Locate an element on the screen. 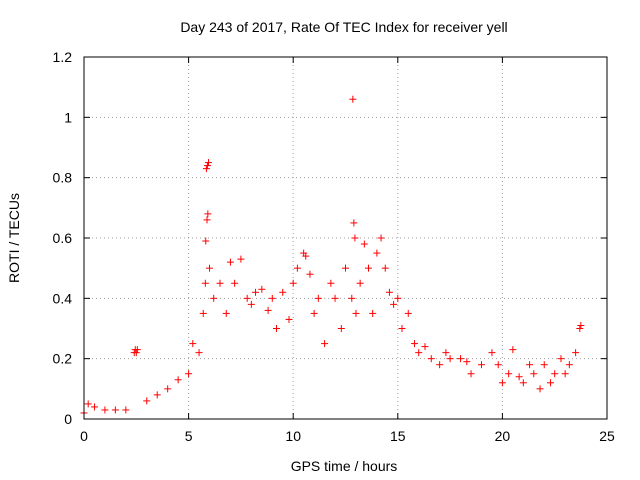  y-tick-label: 0.2 is located at coordinates (63, 359).